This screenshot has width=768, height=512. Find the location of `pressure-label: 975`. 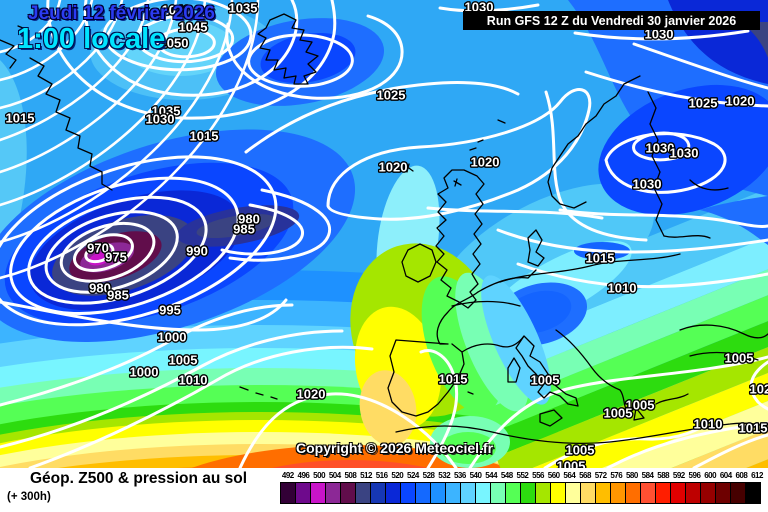

pressure-label: 975 is located at coordinates (116, 257).